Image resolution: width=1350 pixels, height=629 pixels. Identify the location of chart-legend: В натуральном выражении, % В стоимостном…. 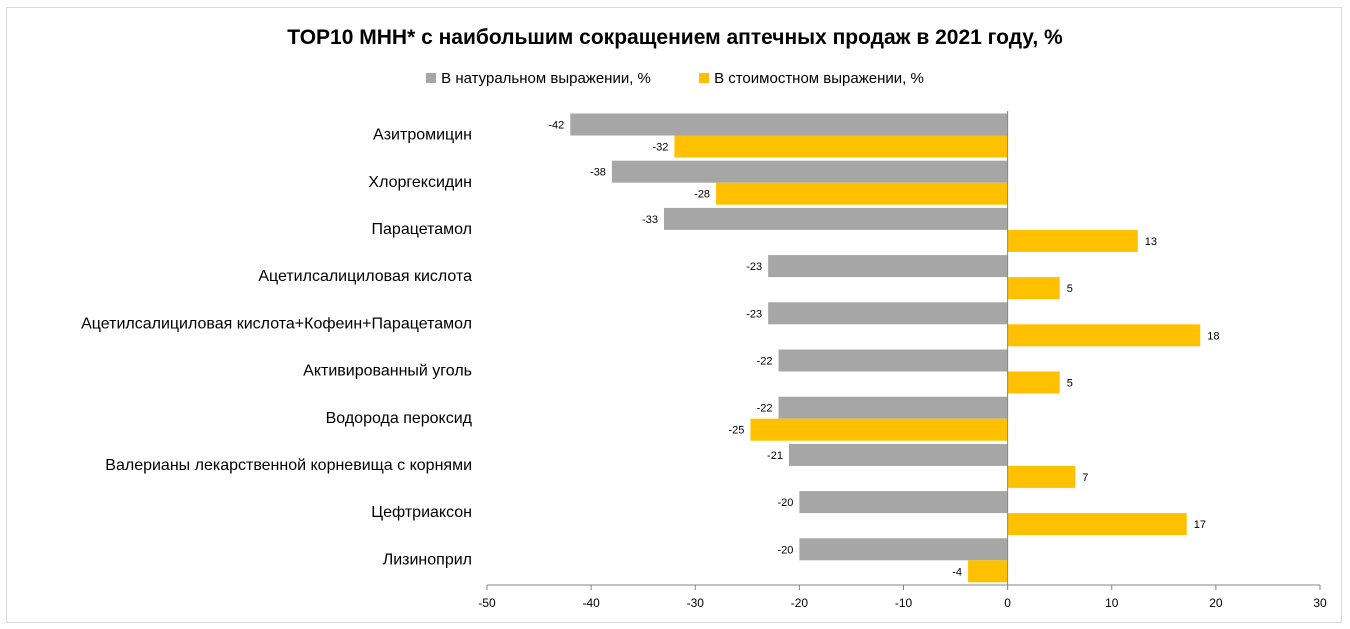
(675, 78).